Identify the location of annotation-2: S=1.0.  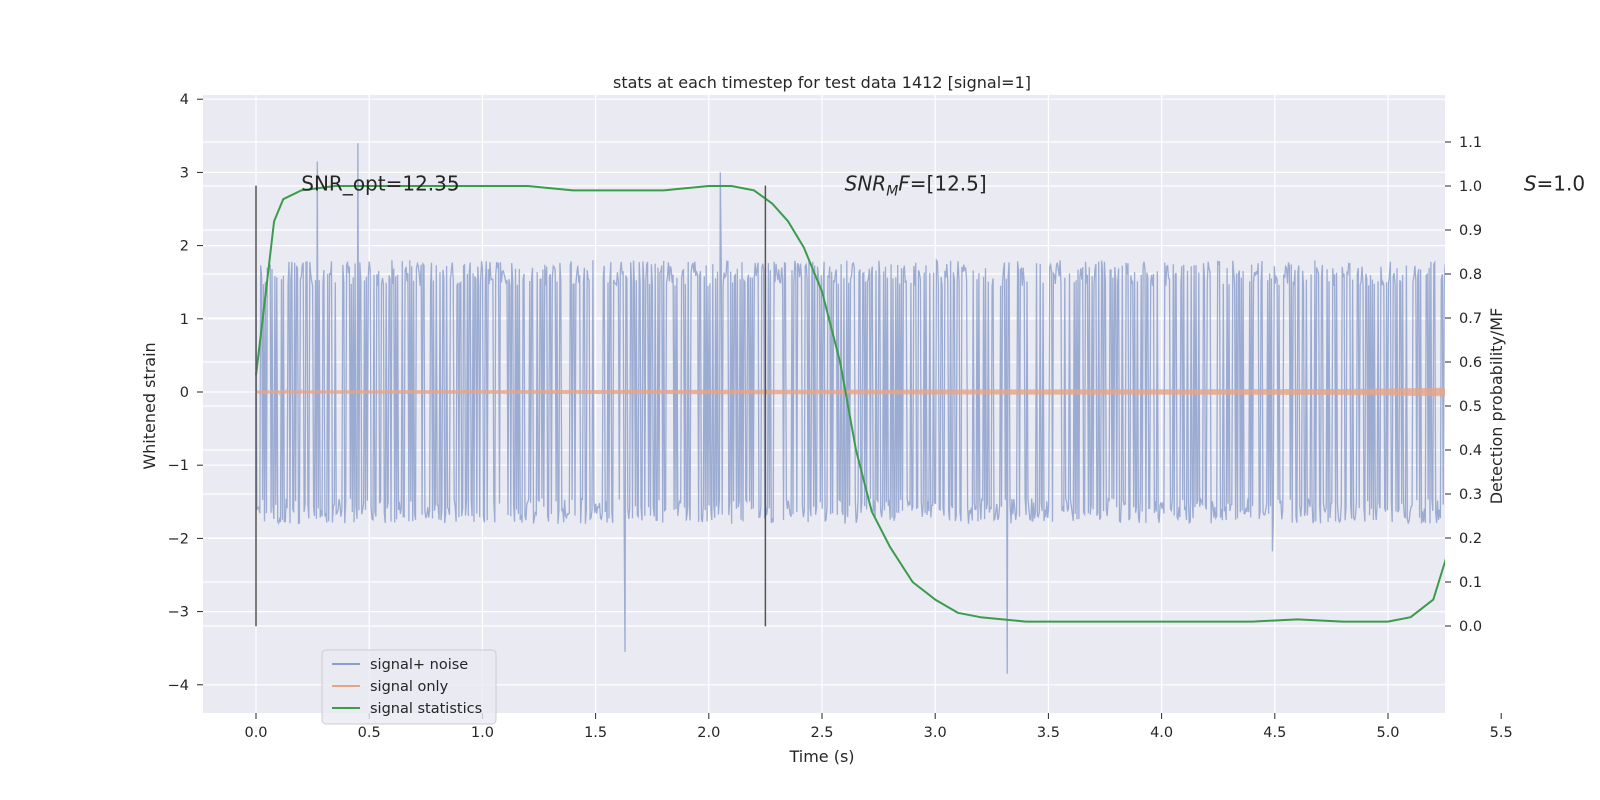
(1554, 183).